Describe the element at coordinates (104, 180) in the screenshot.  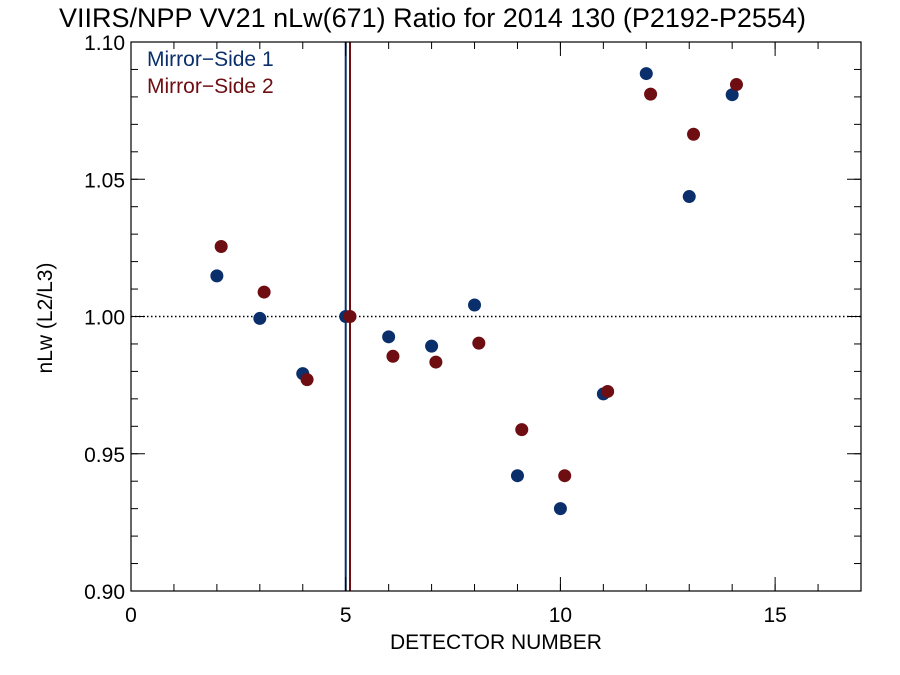
I see `y-tick-label: 1.05` at that location.